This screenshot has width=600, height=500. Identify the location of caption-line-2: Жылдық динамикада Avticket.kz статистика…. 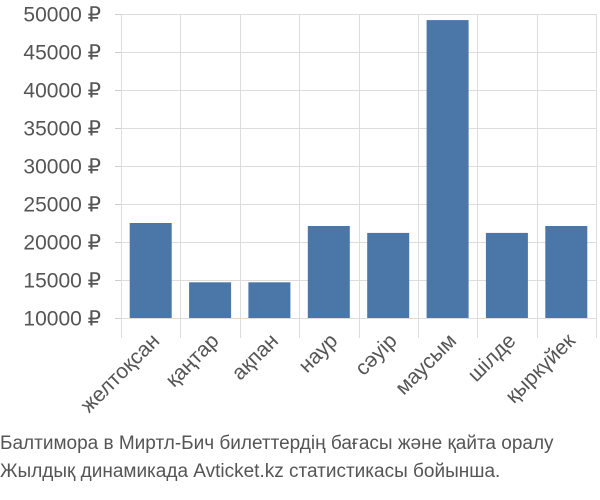
(250, 471).